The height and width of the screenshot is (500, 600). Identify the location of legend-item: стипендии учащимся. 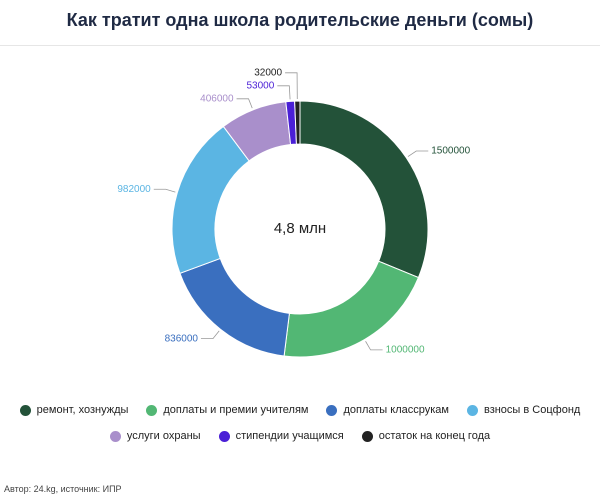
(281, 436).